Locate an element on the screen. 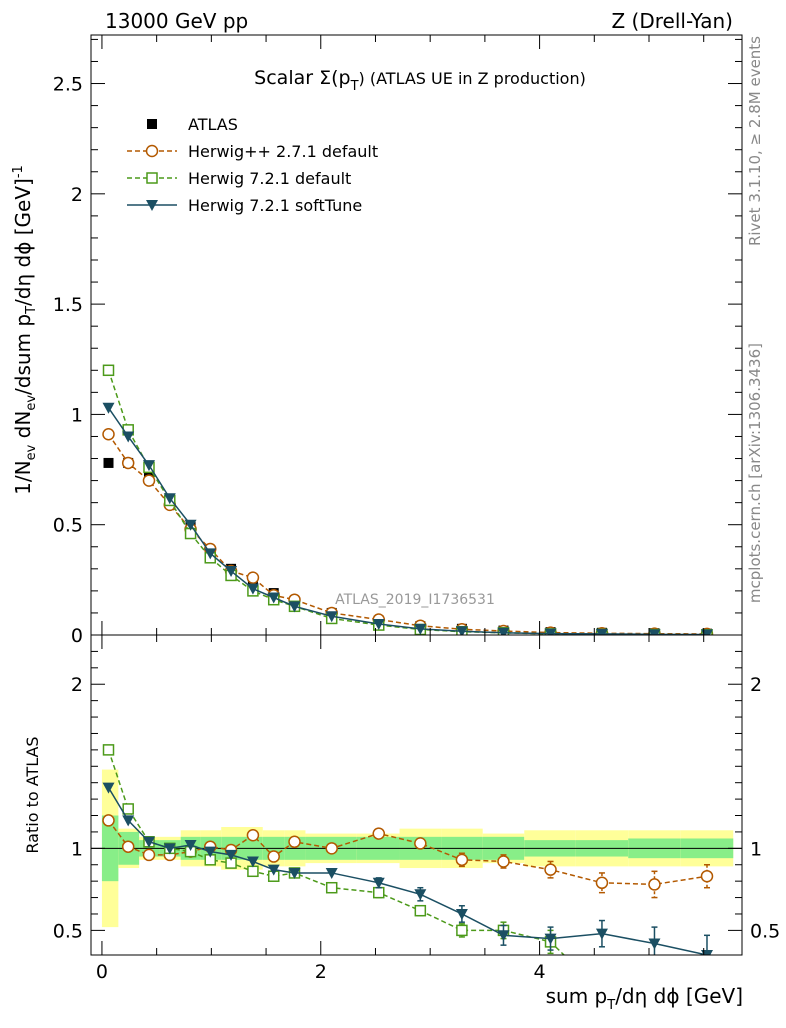 The height and width of the screenshot is (1028, 786). y-tick-label: 2 is located at coordinates (77, 195).